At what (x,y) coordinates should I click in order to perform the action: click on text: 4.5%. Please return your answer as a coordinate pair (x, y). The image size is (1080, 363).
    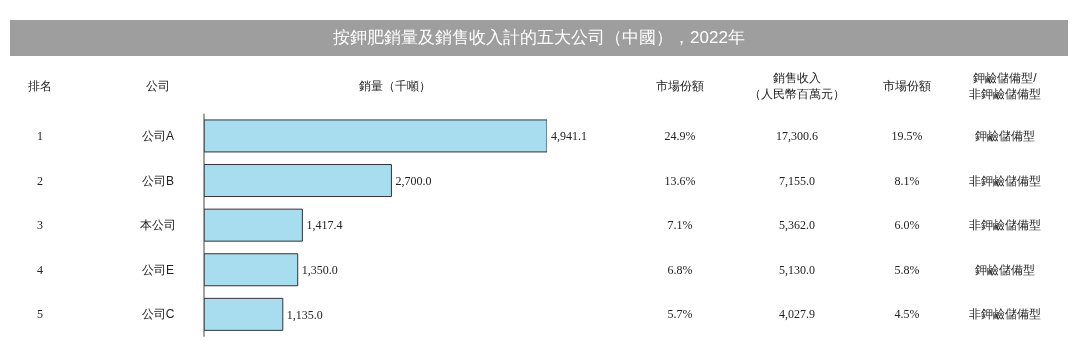
    Looking at the image, I should click on (907, 314).